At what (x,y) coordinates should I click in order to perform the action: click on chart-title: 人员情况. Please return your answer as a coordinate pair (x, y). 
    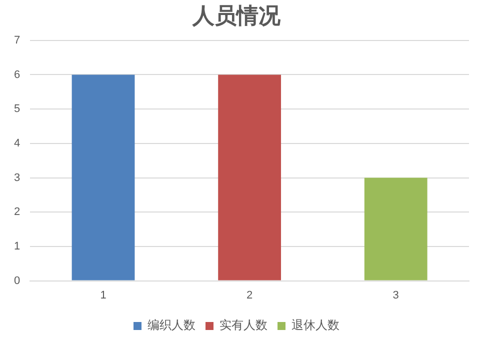
    Looking at the image, I should click on (237, 15).